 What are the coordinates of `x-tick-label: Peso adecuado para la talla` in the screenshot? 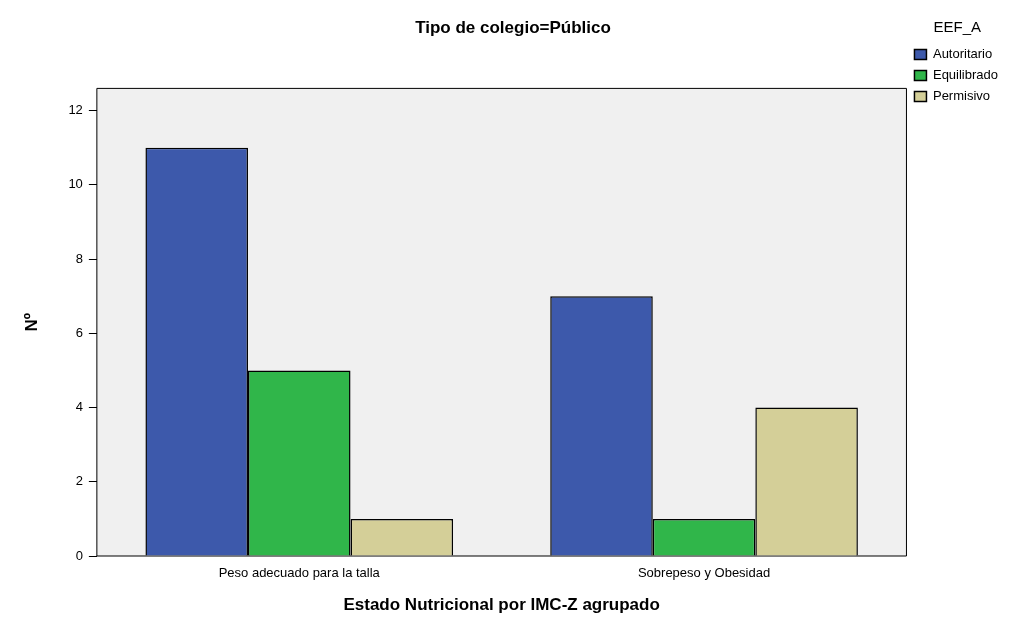 It's located at (299, 573).